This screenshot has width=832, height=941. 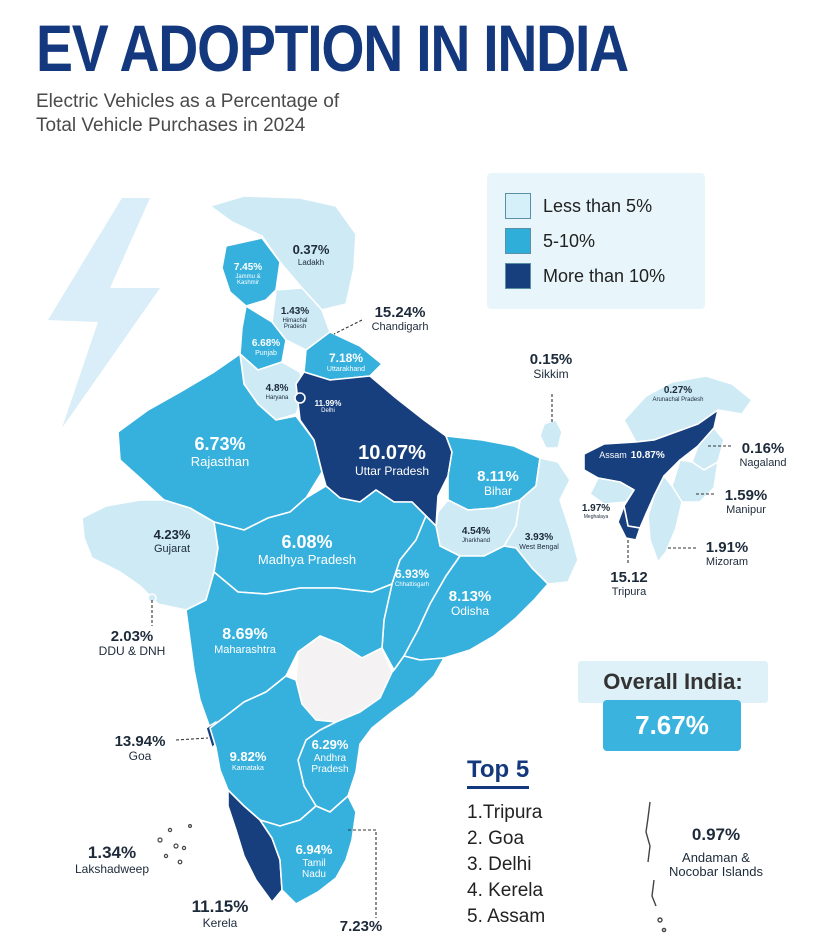 I want to click on label-odisha: 8.13% Odisha, so click(x=470, y=603).